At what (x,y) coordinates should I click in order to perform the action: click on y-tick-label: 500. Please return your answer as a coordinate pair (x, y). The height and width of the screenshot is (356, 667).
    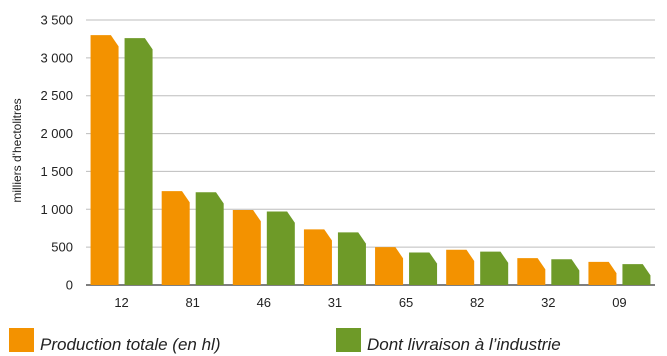
    Looking at the image, I should click on (62, 247).